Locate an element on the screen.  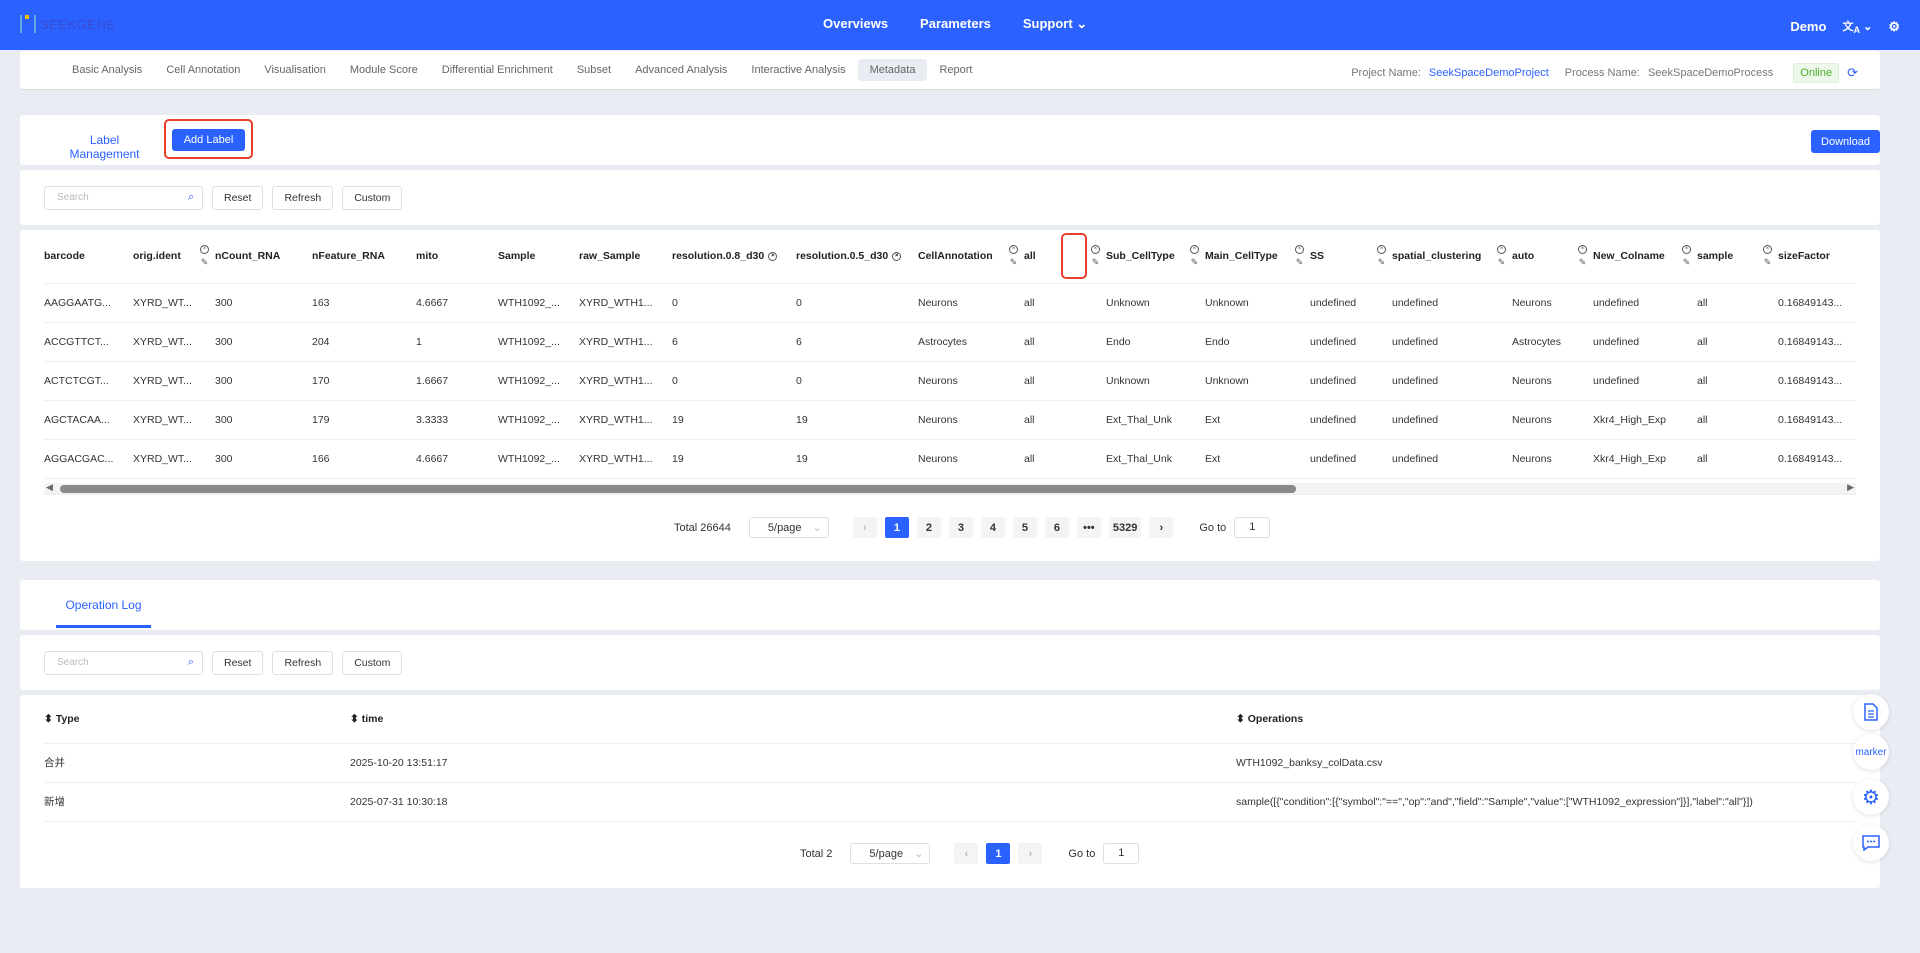
subnav-item-interactive-analysis: Interactive Analysis is located at coordinates (798, 70).